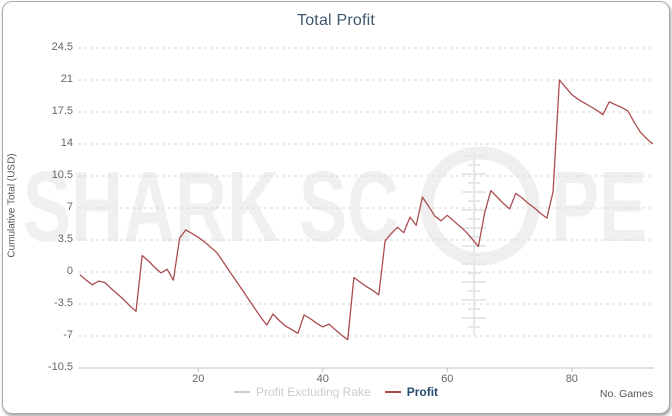 The image size is (672, 416). What do you see at coordinates (336, 20) in the screenshot?
I see `chart-title: Total Profit` at bounding box center [336, 20].